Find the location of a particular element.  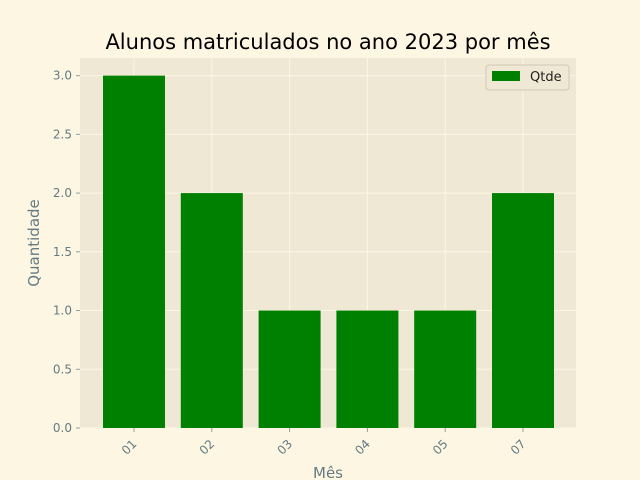

y-axis-label: Quantidade is located at coordinates (34, 243).